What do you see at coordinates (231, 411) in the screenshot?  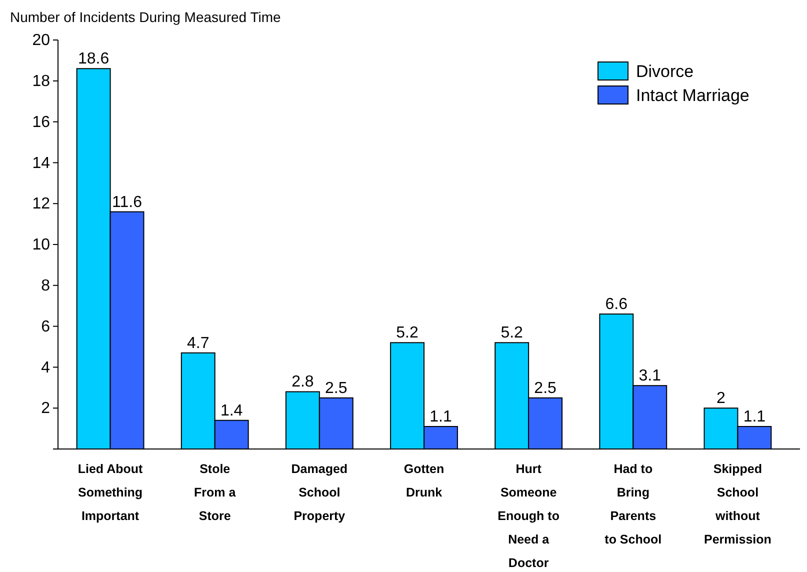 I see `data-label: 1.4` at bounding box center [231, 411].